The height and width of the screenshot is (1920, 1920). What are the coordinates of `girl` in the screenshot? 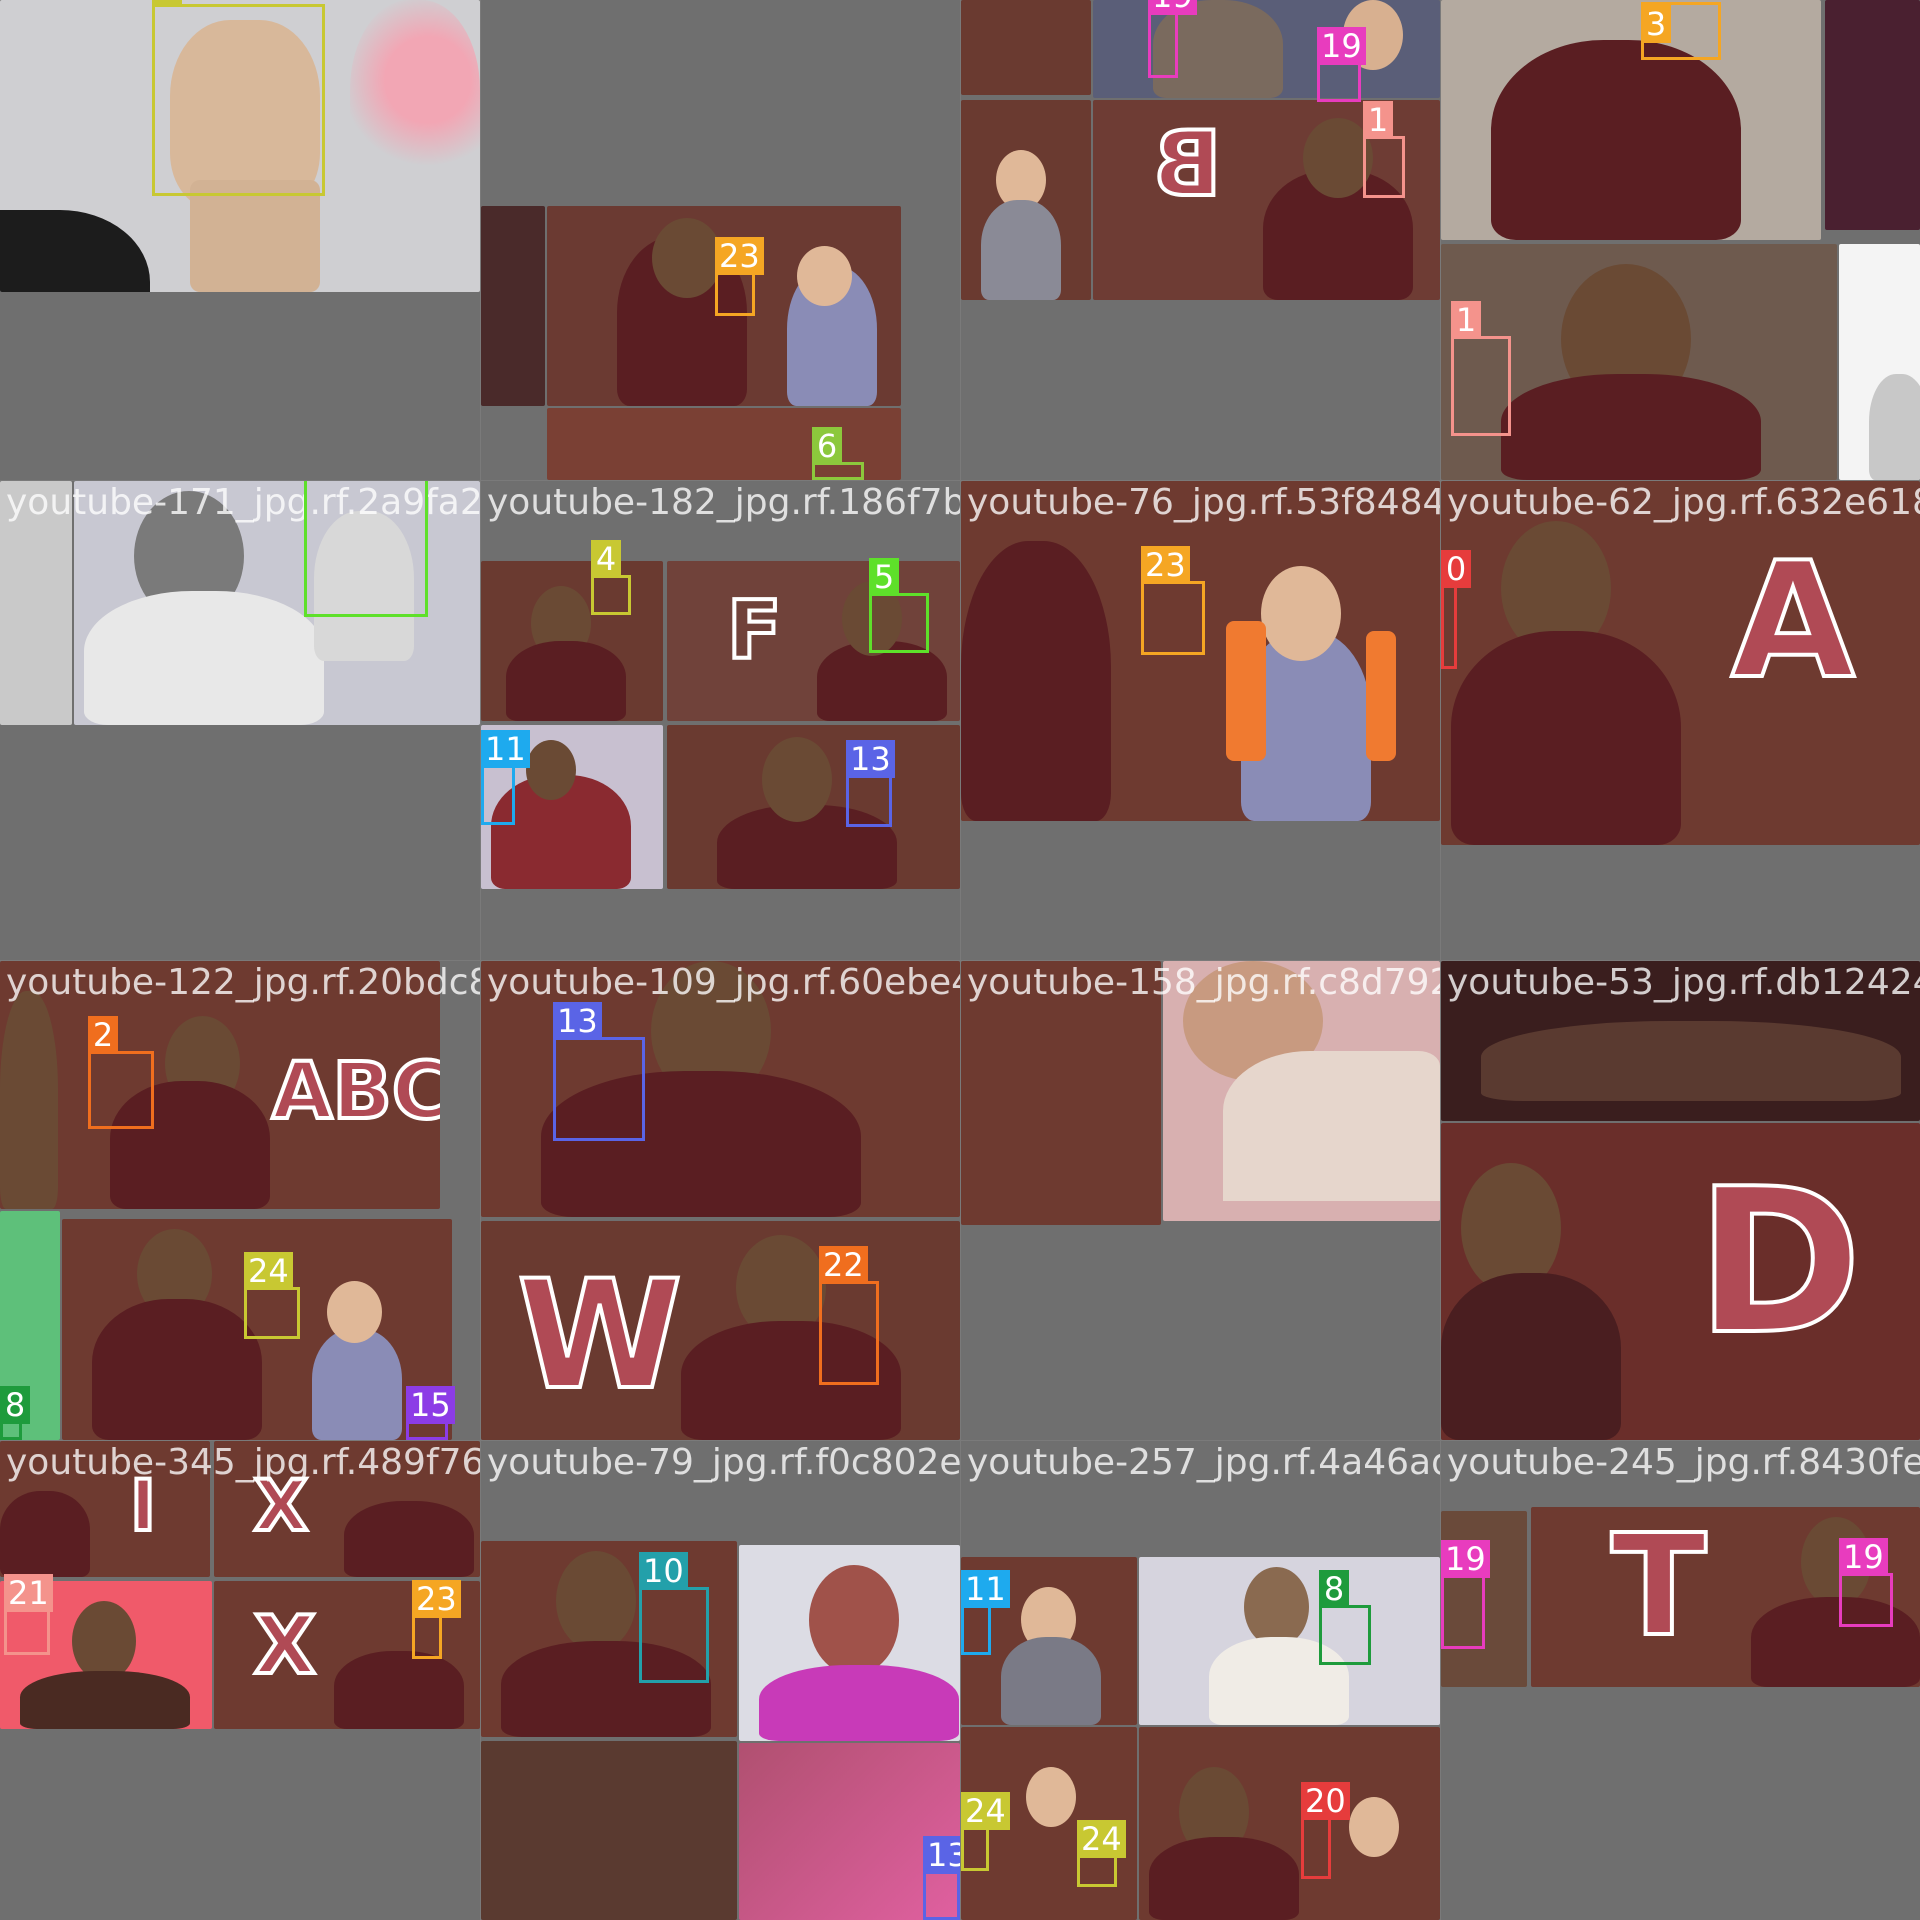 It's located at (1021, 250).